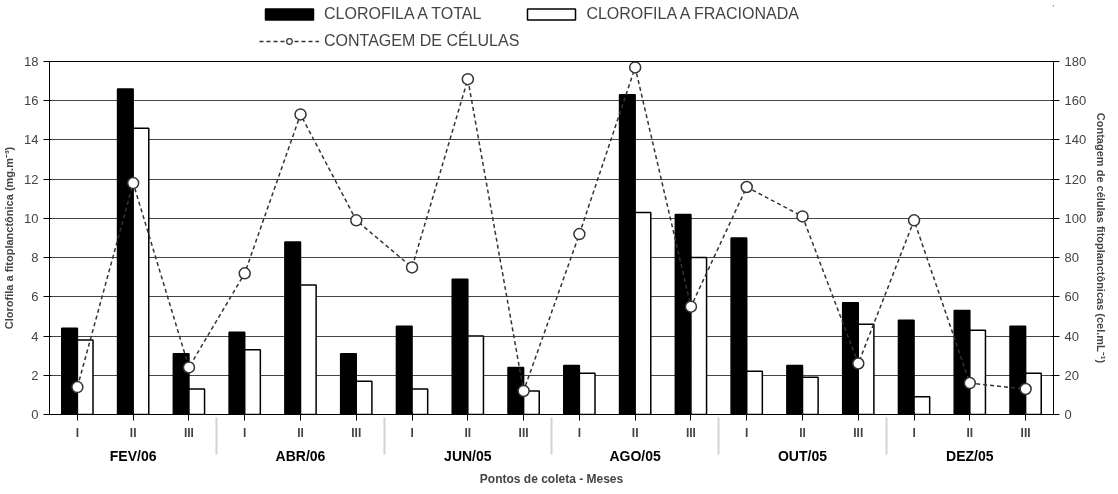 This screenshot has width=1118, height=494. Describe the element at coordinates (1071, 297) in the screenshot. I see `y2-tick-label: 60` at that location.